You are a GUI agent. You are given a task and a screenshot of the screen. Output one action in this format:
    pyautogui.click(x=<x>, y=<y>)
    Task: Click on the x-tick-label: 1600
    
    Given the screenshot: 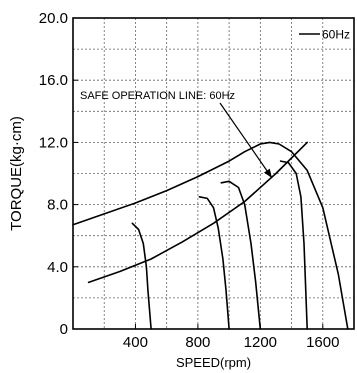 What is the action you would take?
    pyautogui.click(x=322, y=342)
    